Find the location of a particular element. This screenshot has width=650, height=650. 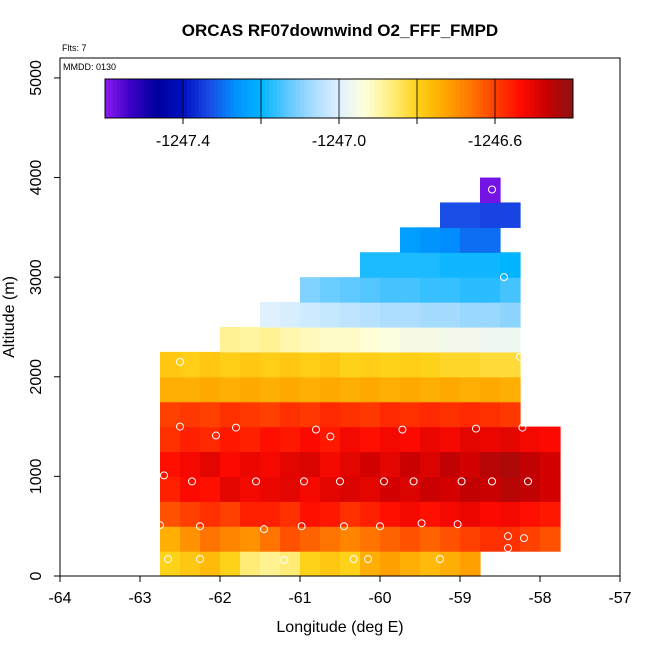

y-tick-label: 5000 is located at coordinates (36, 78).